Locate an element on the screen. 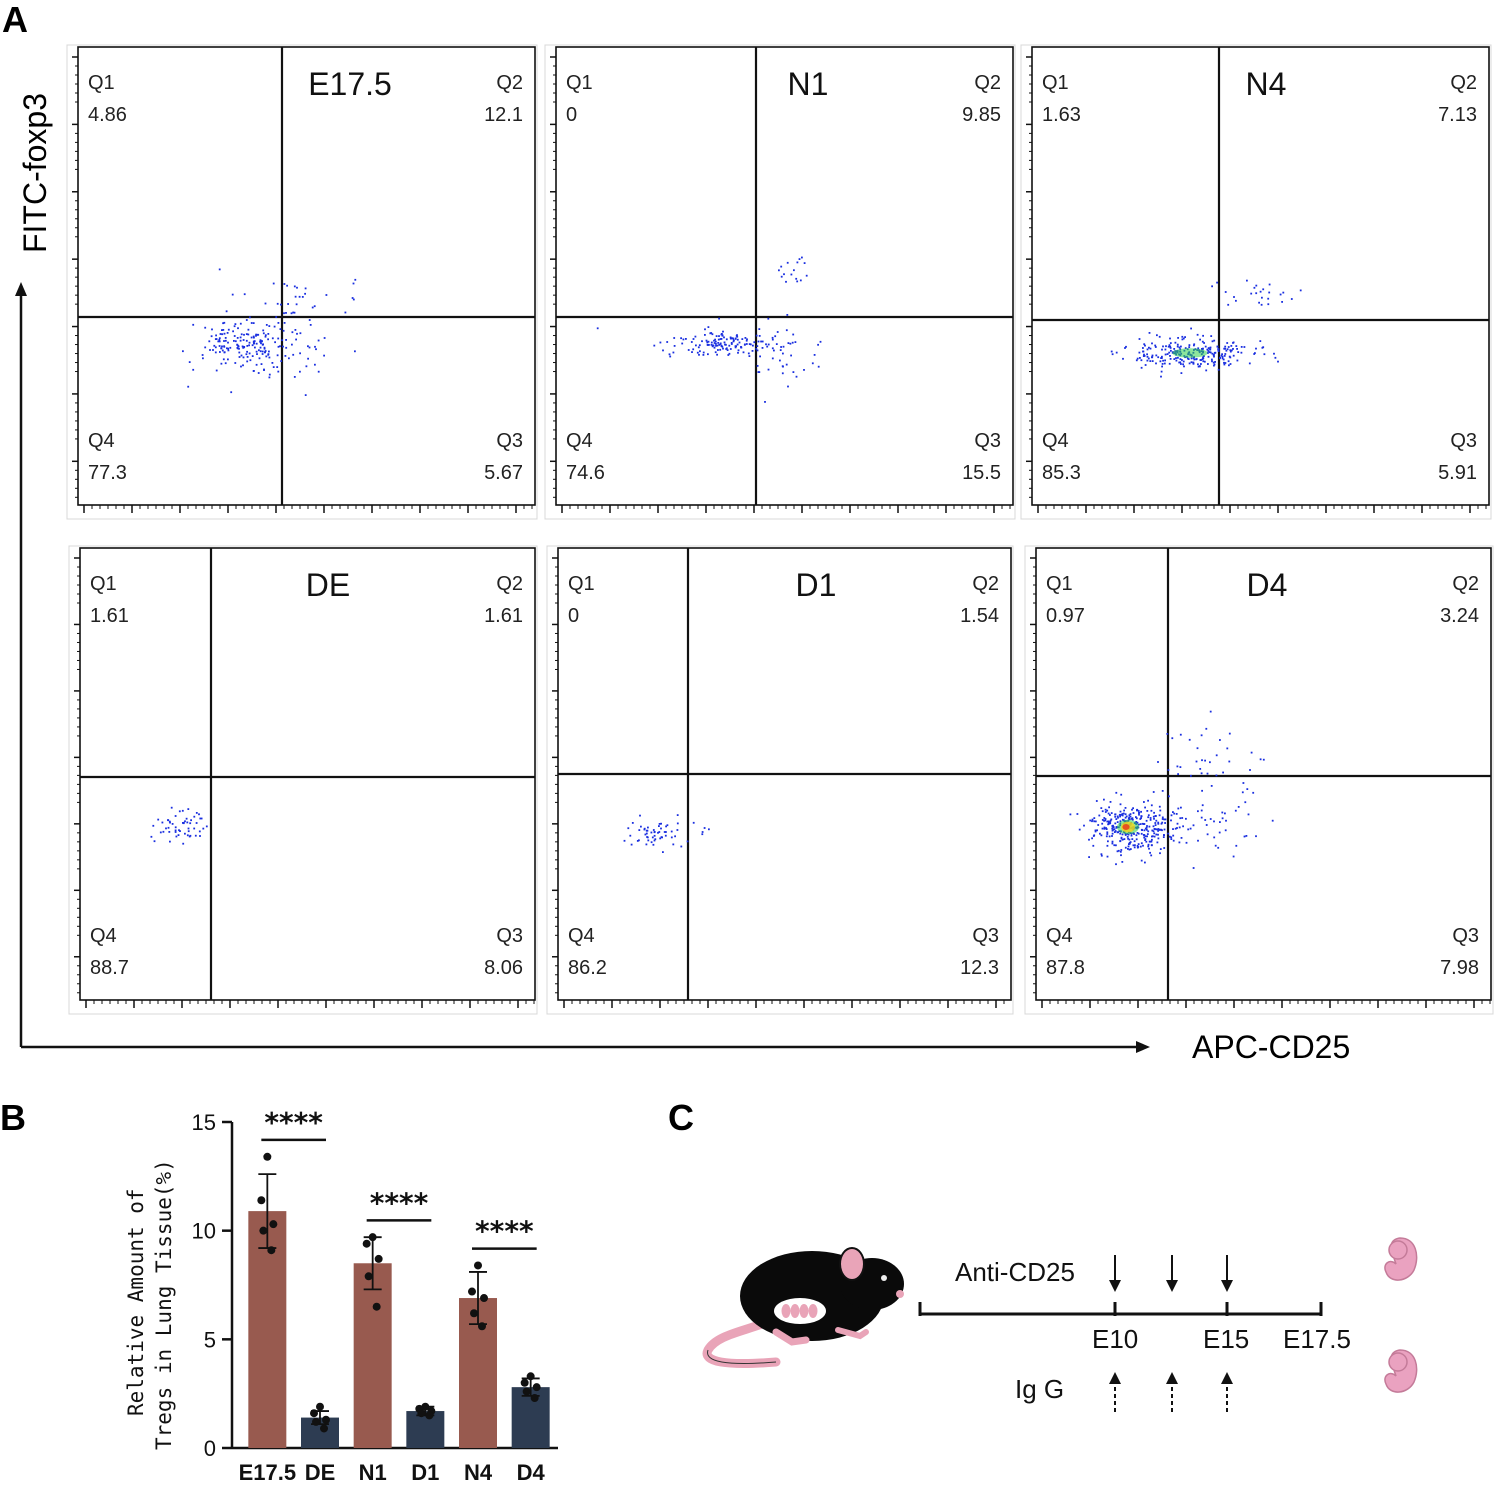 This screenshot has width=1499, height=1490. quadrant-value-q2: 1.61 is located at coordinates (503, 616).